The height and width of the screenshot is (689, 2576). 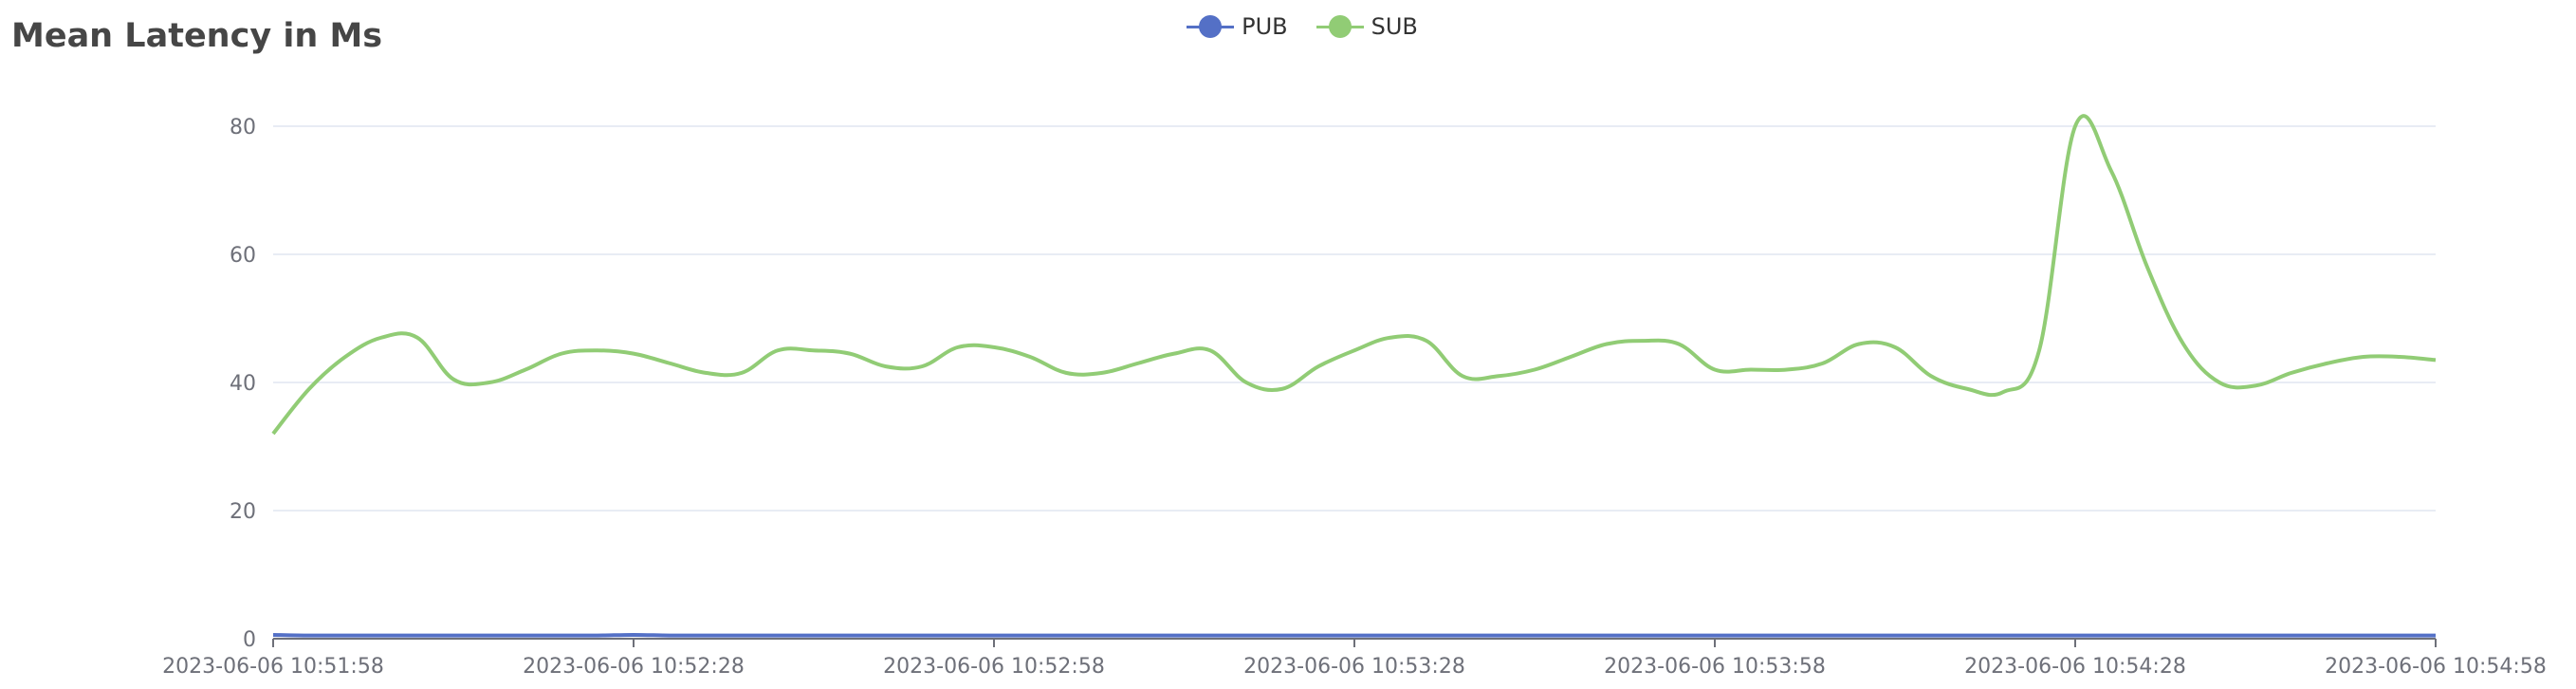 What do you see at coordinates (1340, 26) in the screenshot?
I see `legend-swatch-sub` at bounding box center [1340, 26].